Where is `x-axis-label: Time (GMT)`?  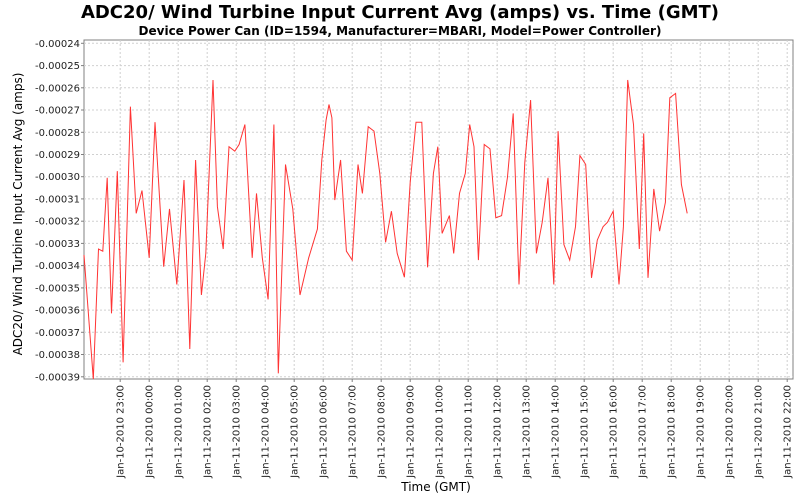
x-axis-label: Time (GMT) is located at coordinates (435, 487).